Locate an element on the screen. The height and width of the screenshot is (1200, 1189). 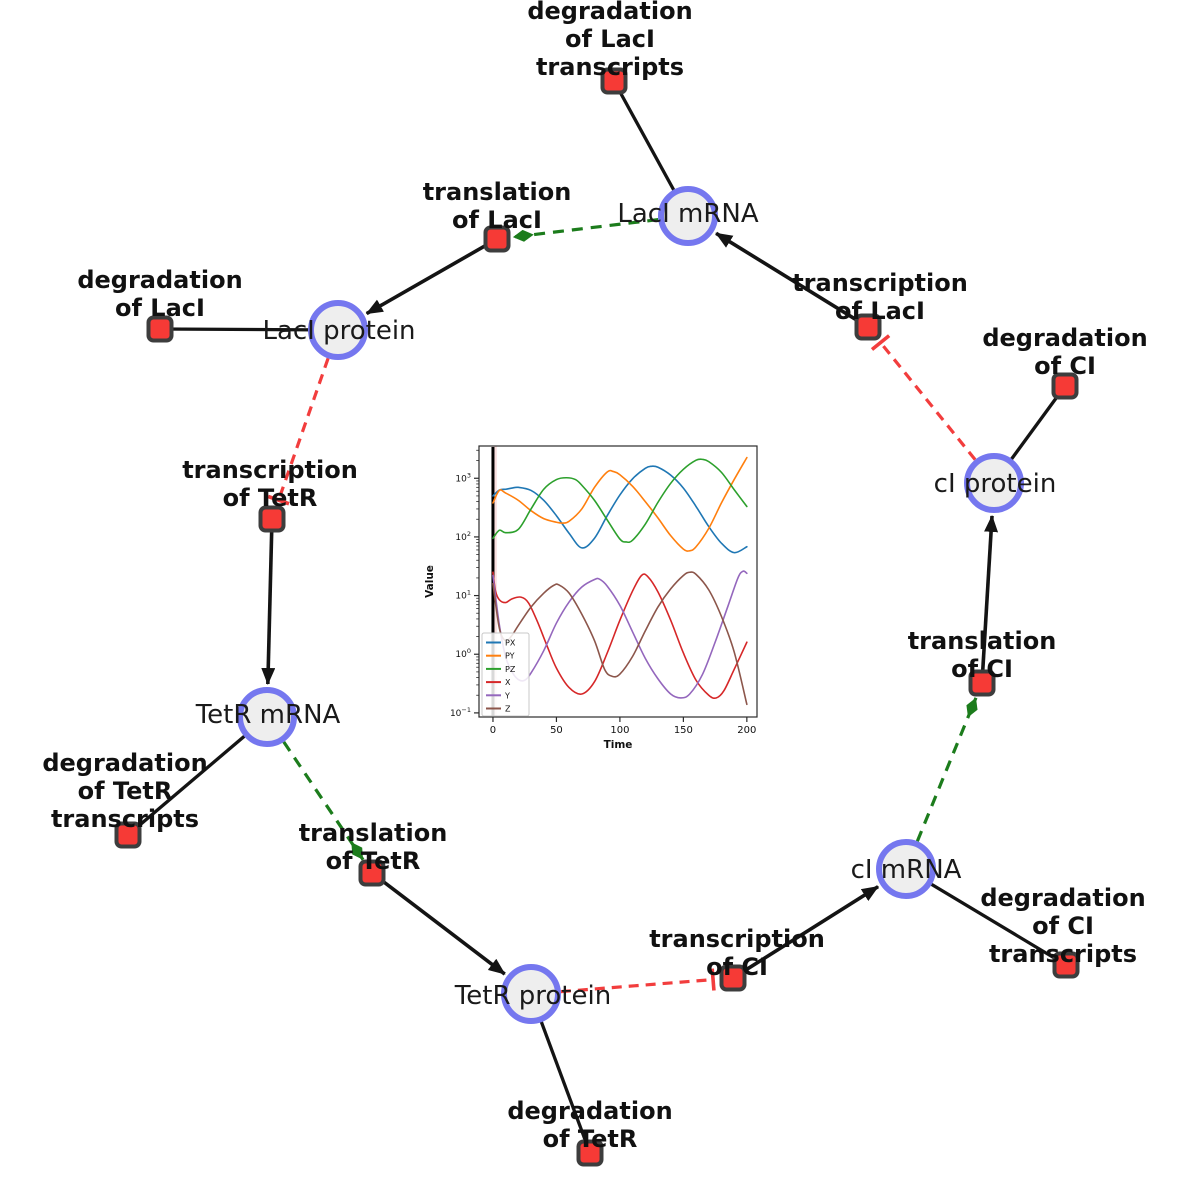
chart-y-tick-label: 10² is located at coordinates (463, 536).